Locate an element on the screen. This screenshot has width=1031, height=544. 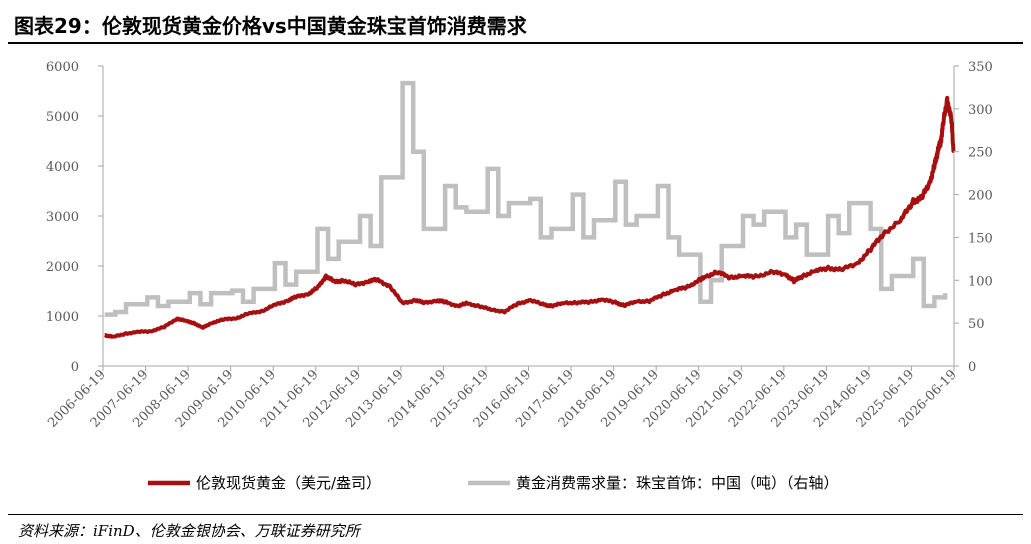
figure-header: 图表29：伦敦现货黄金价格vs中国黄金珠宝首饰消费需求 is located at coordinates (515, 21).